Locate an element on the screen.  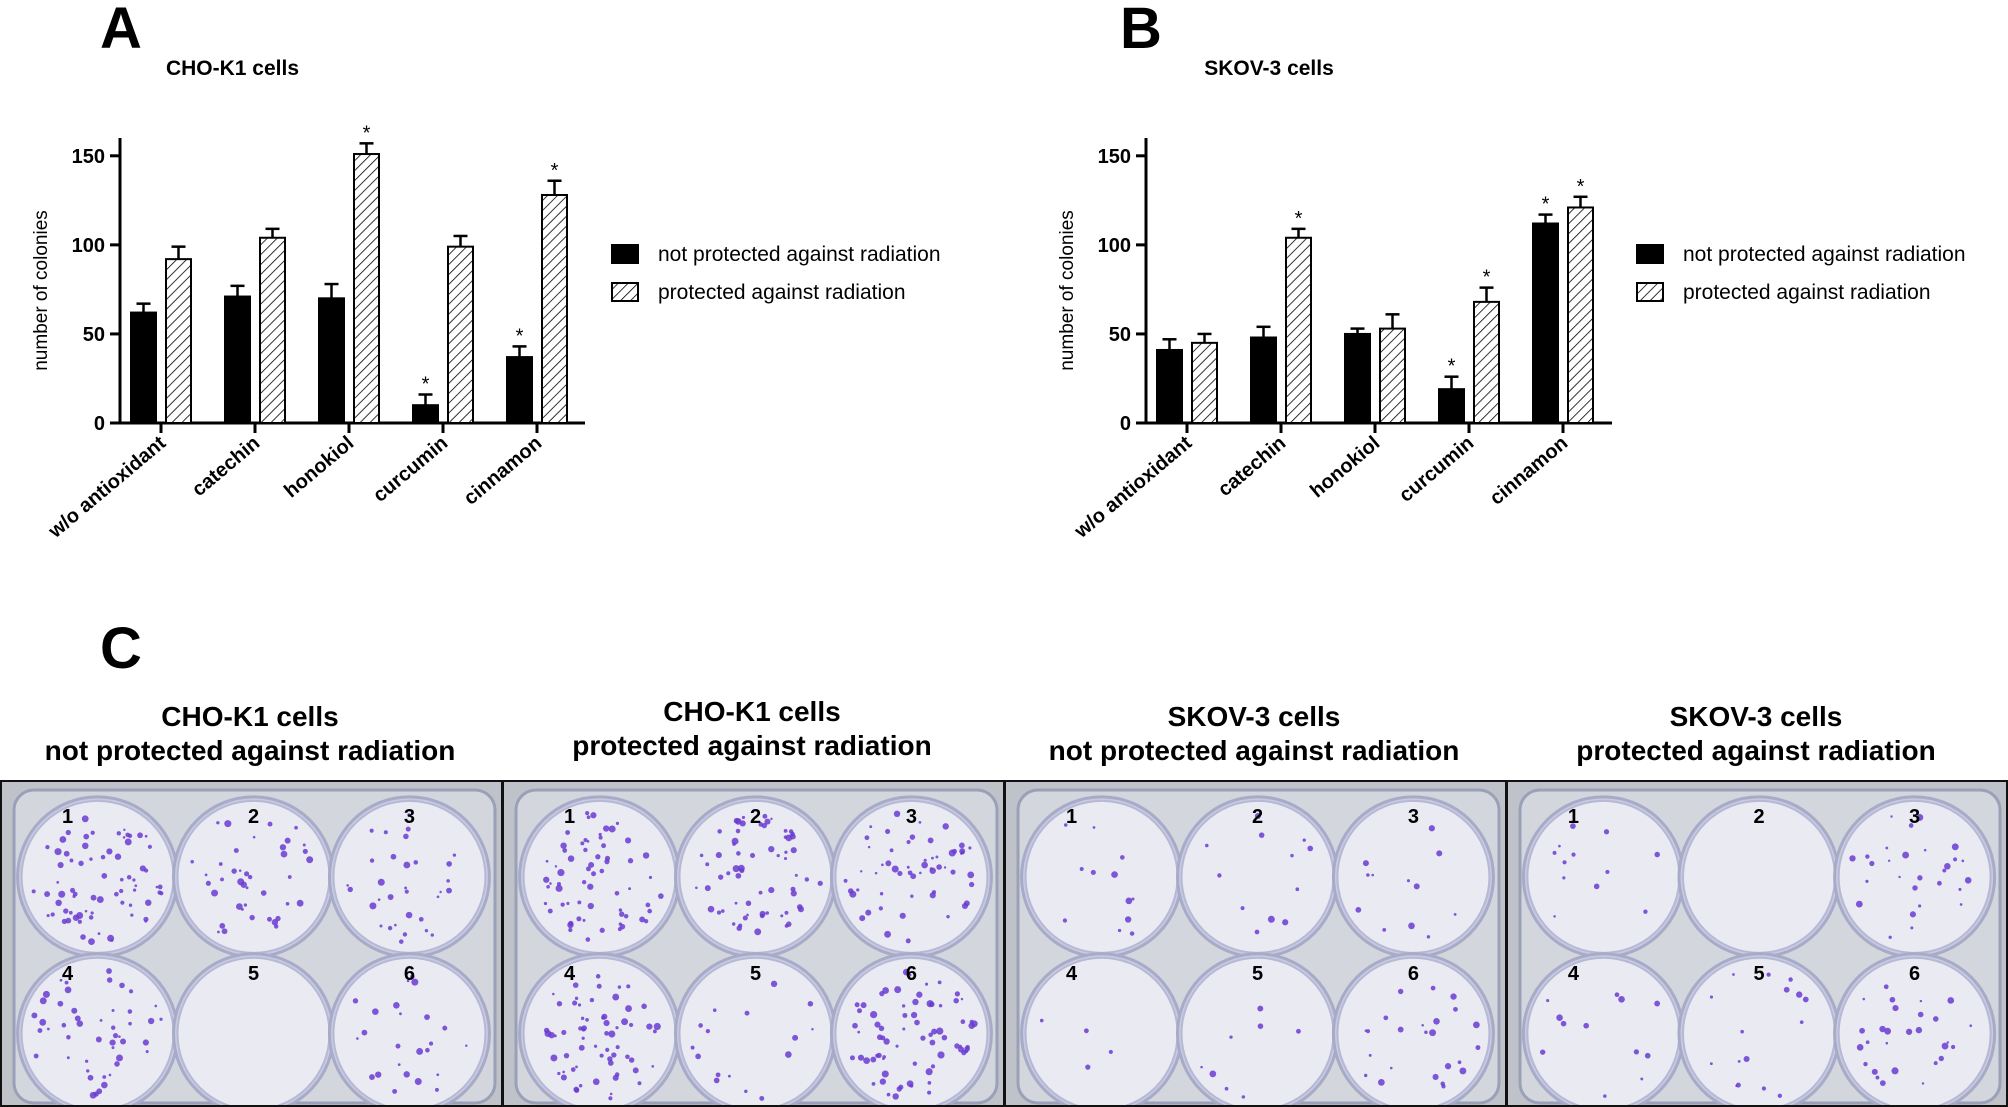
y-axis-label: number of colonies is located at coordinates (1067, 290).